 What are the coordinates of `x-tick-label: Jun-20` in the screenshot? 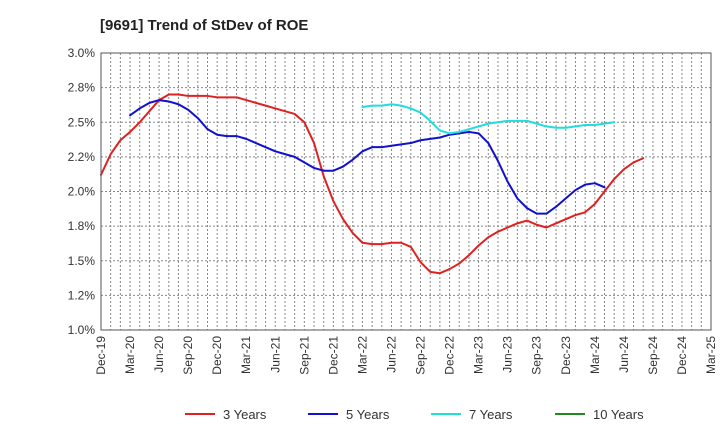 It's located at (159, 354).